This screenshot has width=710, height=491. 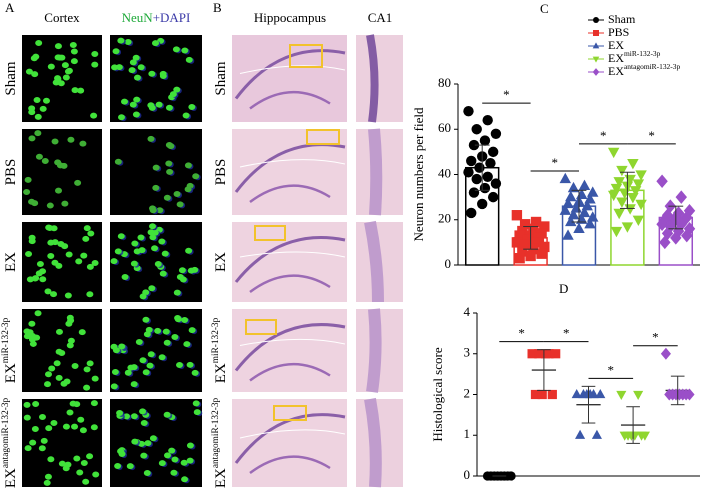 I want to click on legend-label-base: Sham, so click(x=622, y=19).